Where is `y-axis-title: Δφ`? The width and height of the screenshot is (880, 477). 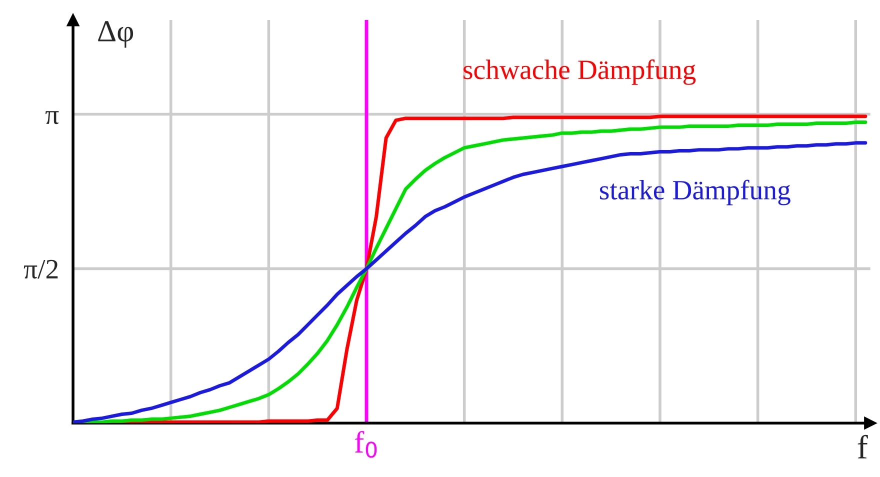 y-axis-title: Δφ is located at coordinates (116, 34).